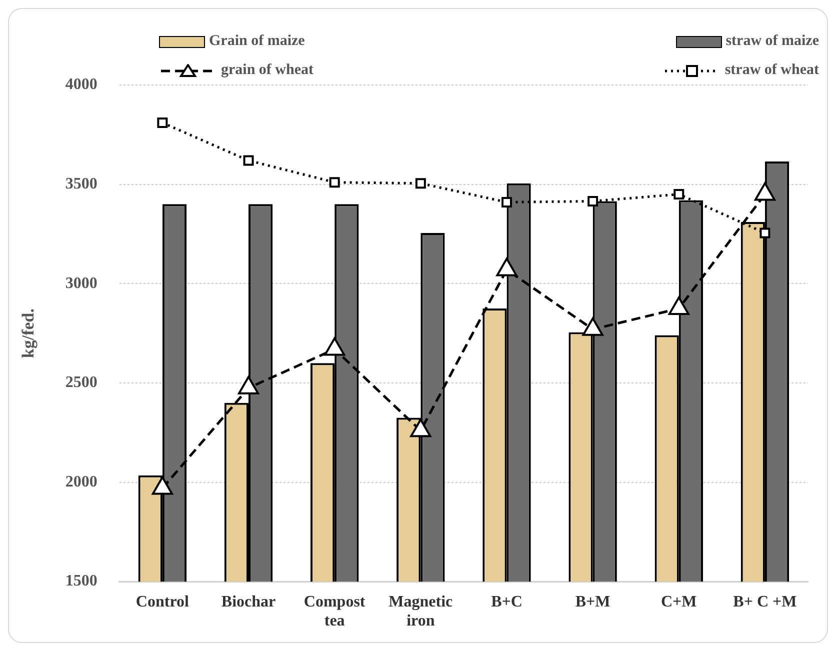 This screenshot has width=836, height=651. What do you see at coordinates (81, 85) in the screenshot?
I see `y-tick-label: 4000` at bounding box center [81, 85].